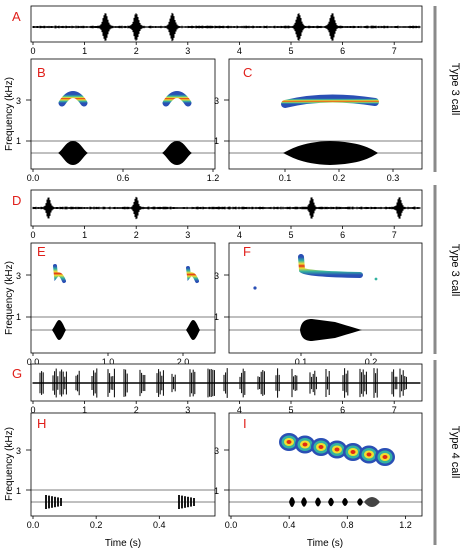 The image size is (465, 550). What do you see at coordinates (213, 233) in the screenshot?
I see `panel-d-x-axis: 0 1 2 3 4 5 6 7` at bounding box center [213, 233].